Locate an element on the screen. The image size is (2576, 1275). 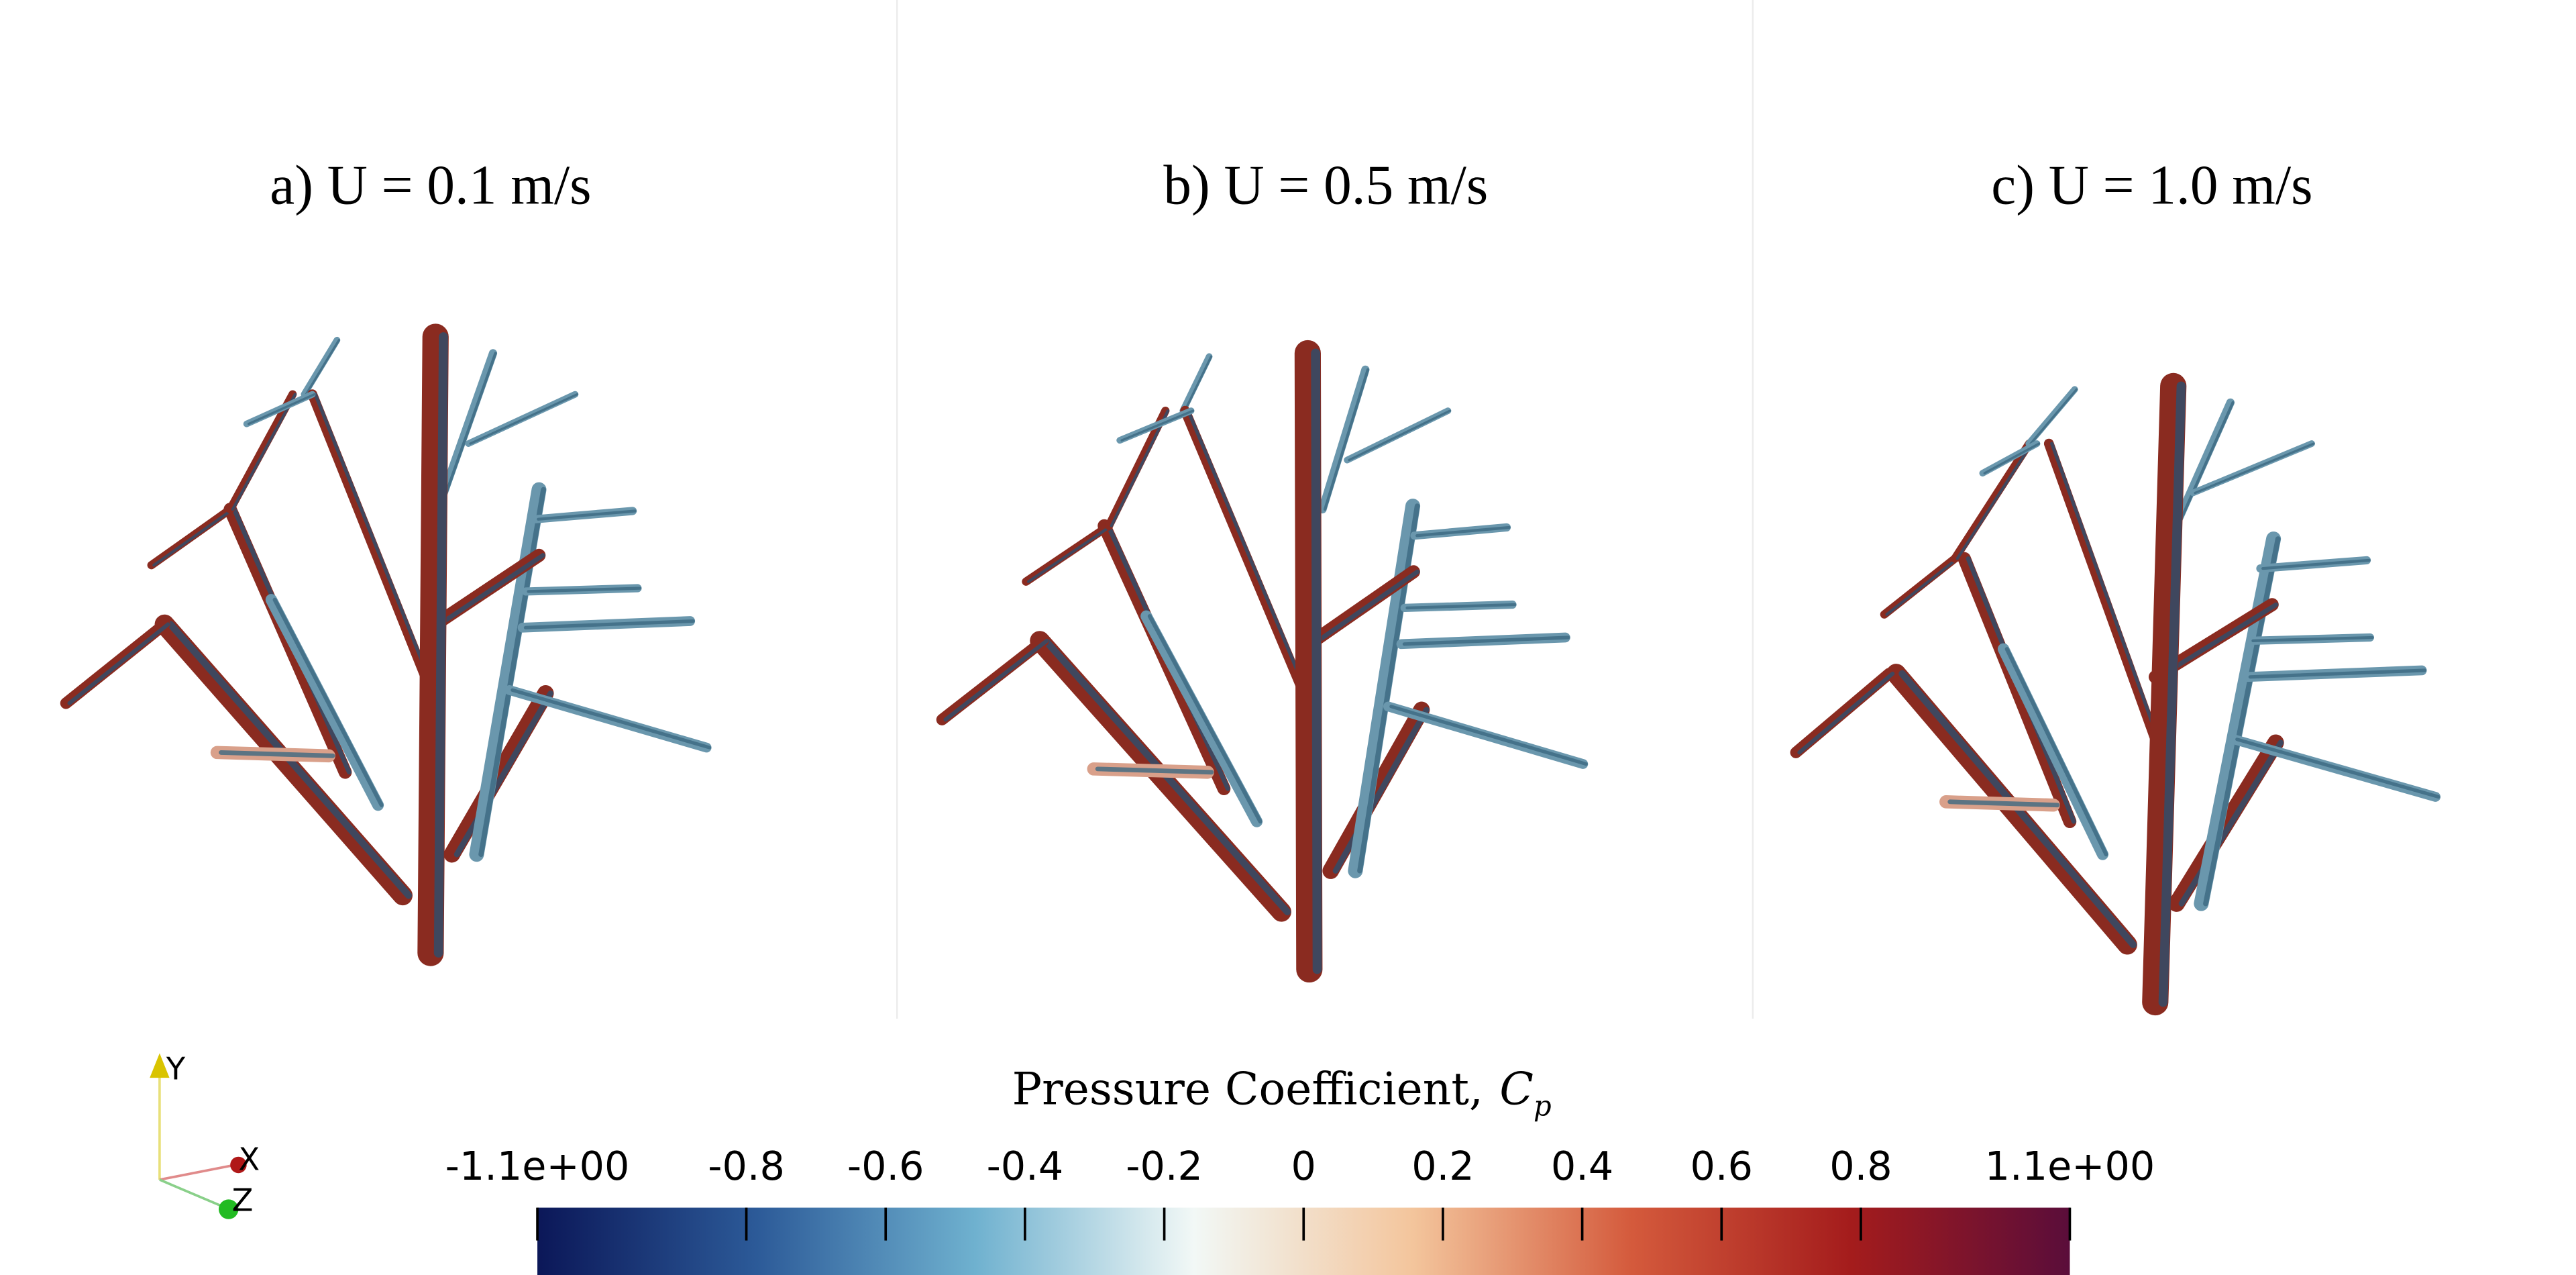
tick-label: 0 is located at coordinates (1303, 1166).